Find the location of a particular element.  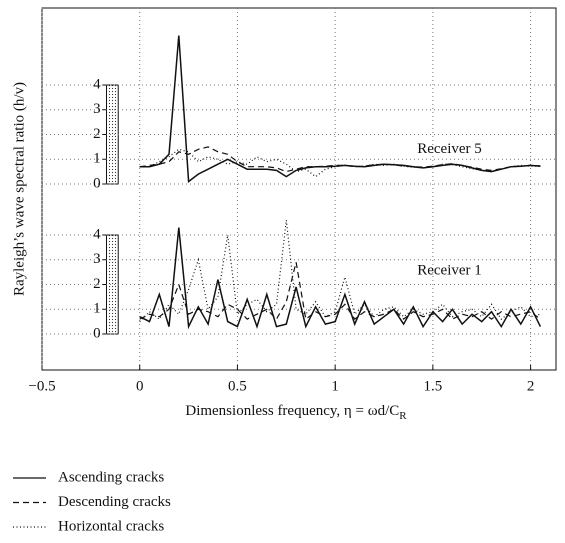

legend-label: Ascending cracks is located at coordinates (111, 477).